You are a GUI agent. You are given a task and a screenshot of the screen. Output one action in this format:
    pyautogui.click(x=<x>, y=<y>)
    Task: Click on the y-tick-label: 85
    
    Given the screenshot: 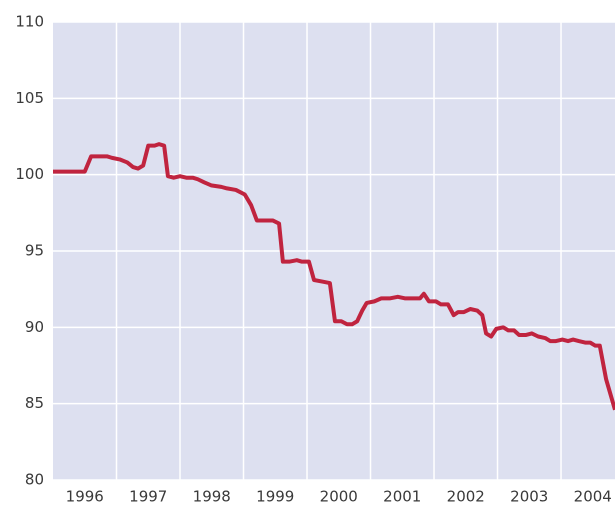 What is the action you would take?
    pyautogui.click(x=34, y=403)
    